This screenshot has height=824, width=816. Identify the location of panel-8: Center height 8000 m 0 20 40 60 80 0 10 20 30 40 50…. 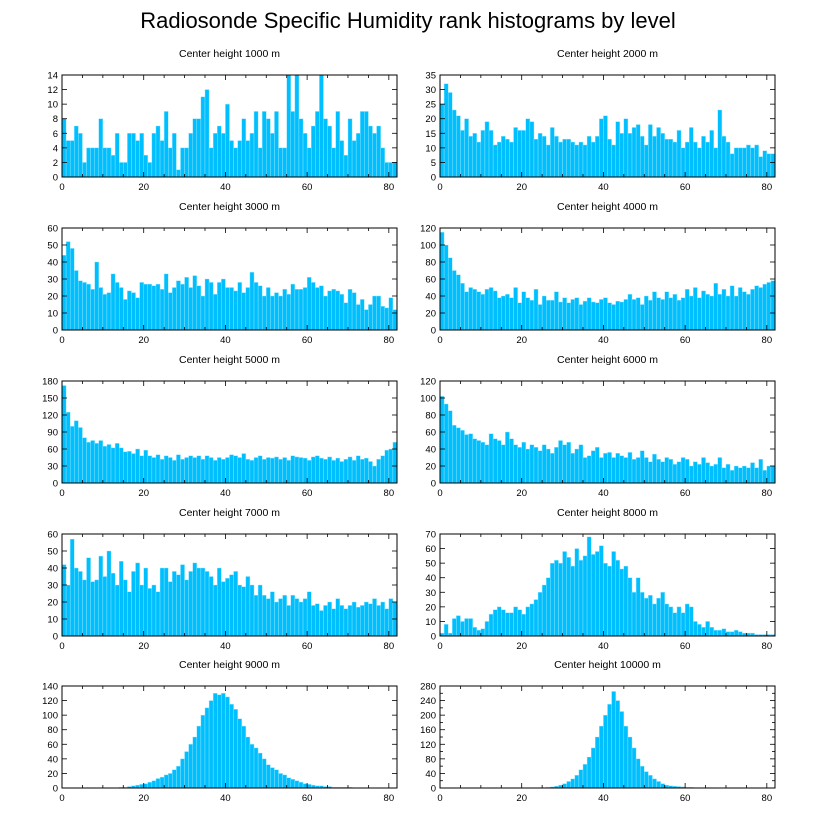
(600, 579).